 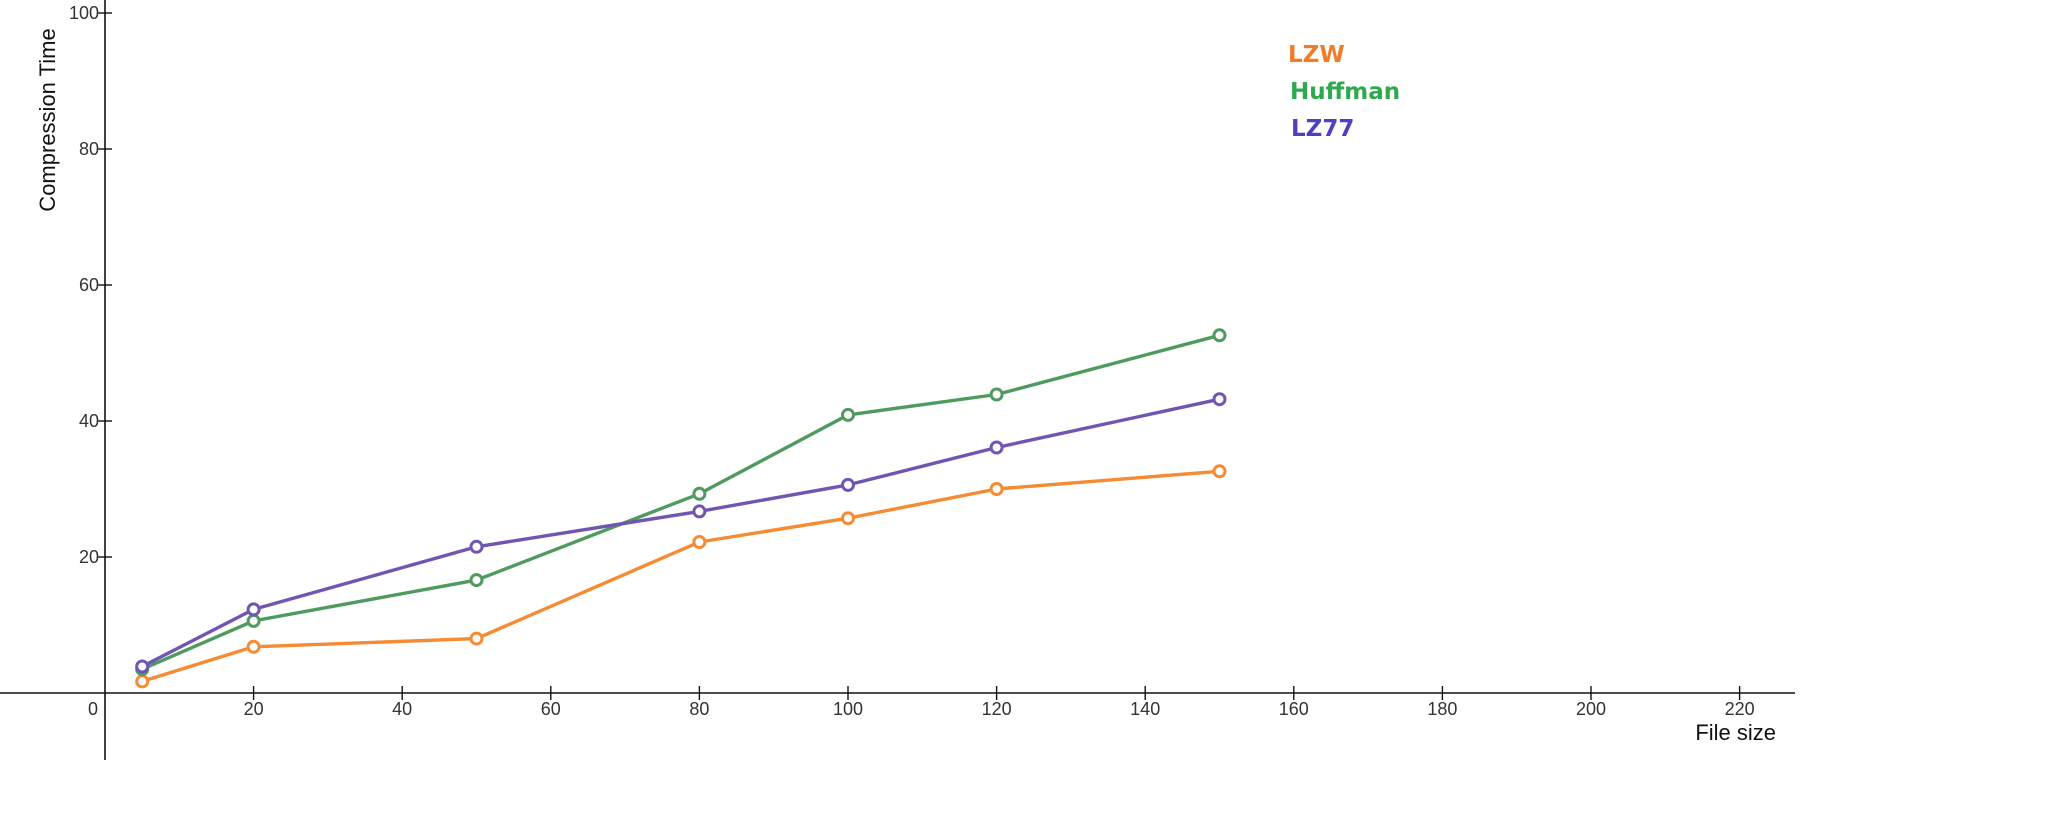 What do you see at coordinates (699, 709) in the screenshot?
I see `x-tick-label: 80` at bounding box center [699, 709].